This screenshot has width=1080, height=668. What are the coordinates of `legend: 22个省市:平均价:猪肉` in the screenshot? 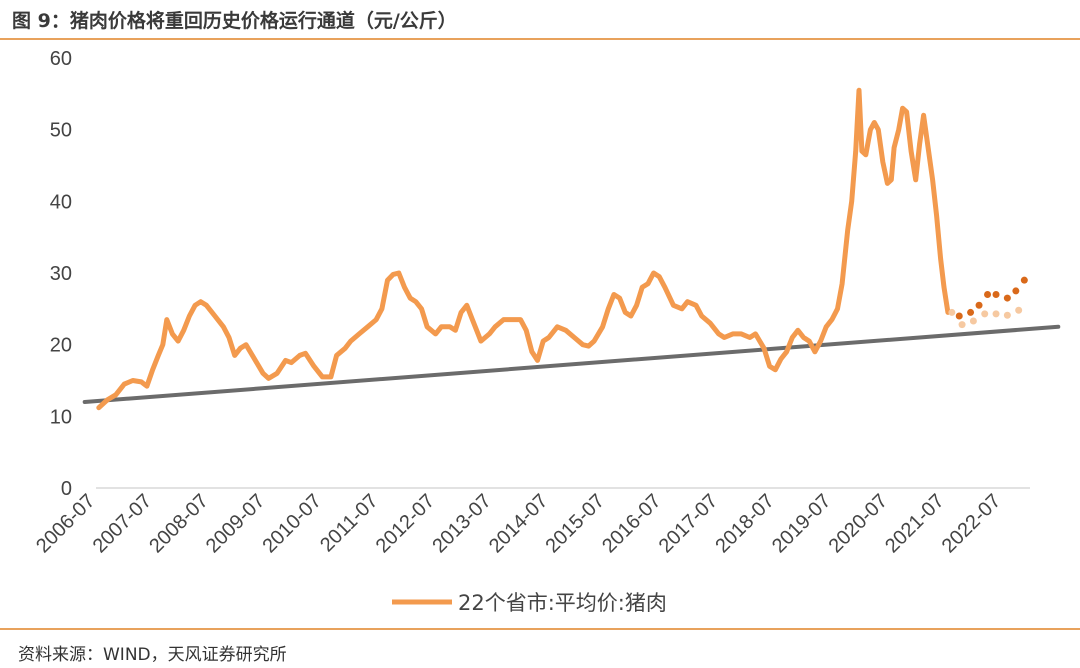 It's located at (529, 603).